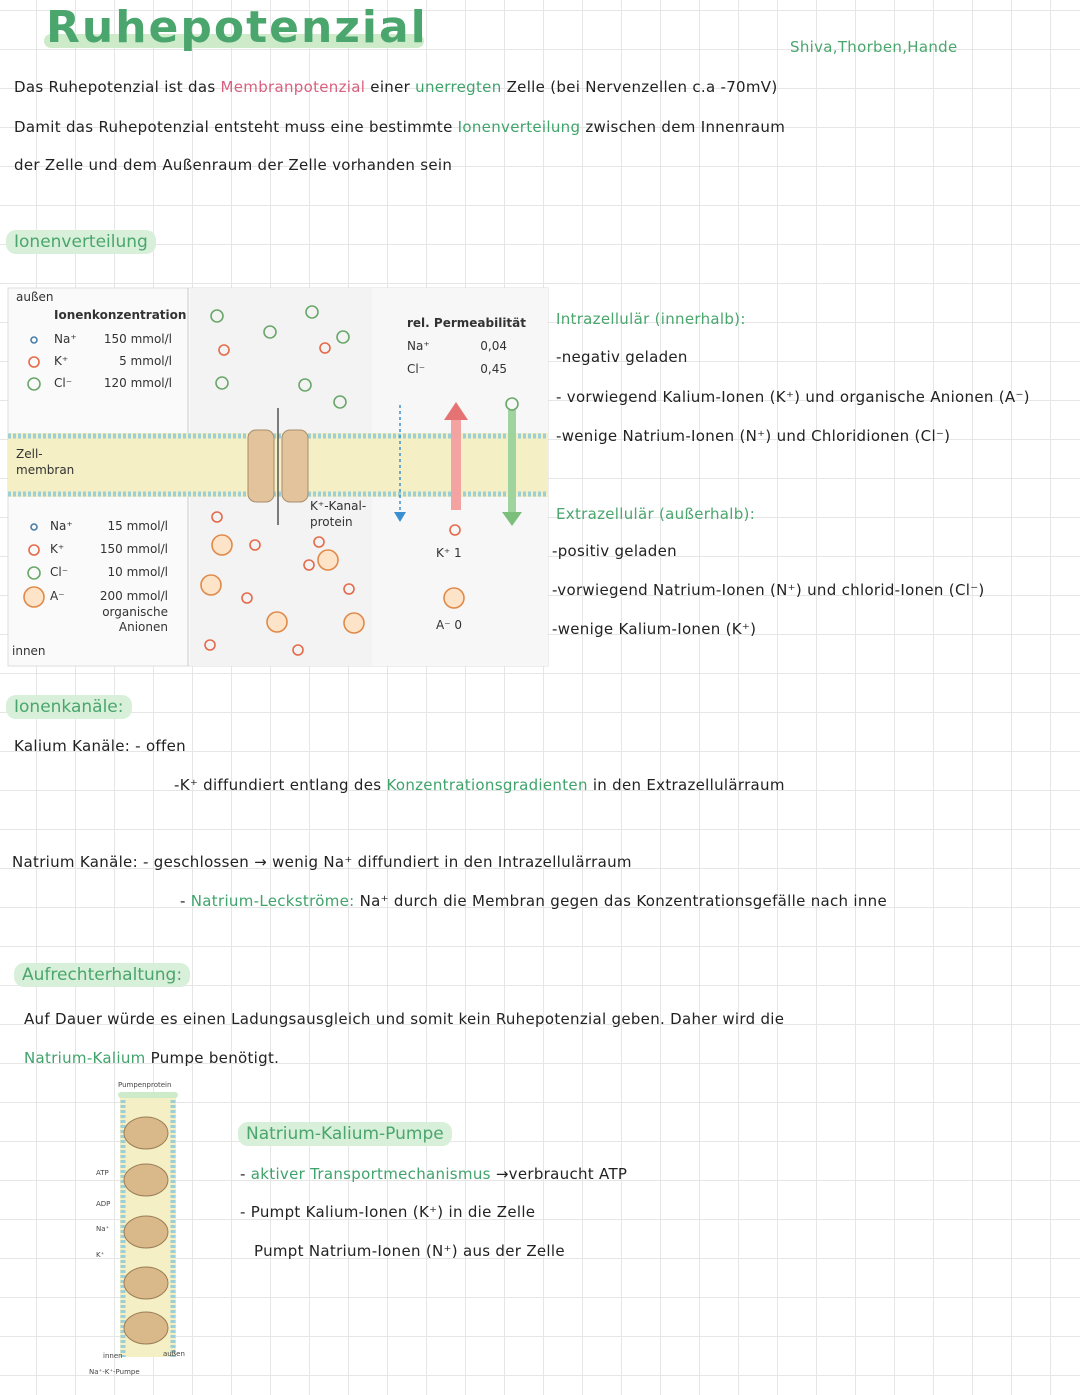 The image size is (1080, 1395). Describe the element at coordinates (143, 627) in the screenshot. I see `ion-note: Anionen` at that location.